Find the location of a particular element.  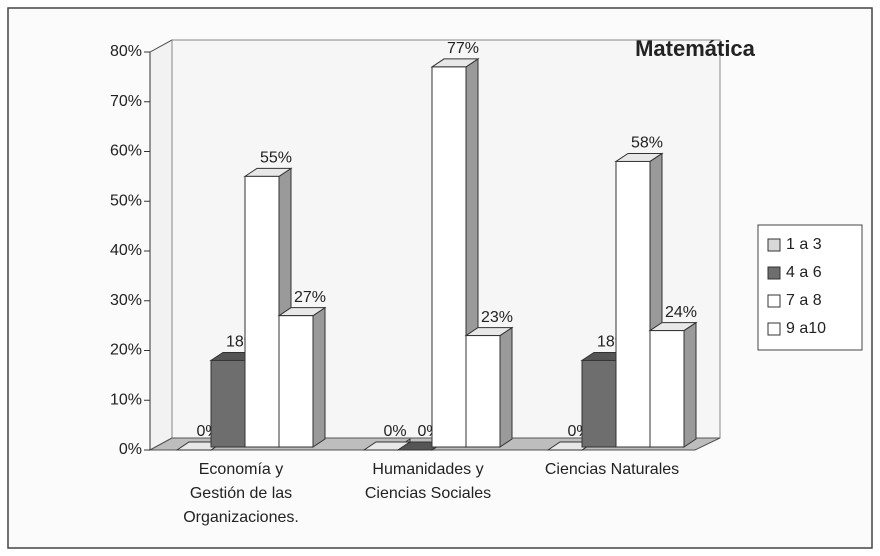

data-label: 23% is located at coordinates (497, 317).